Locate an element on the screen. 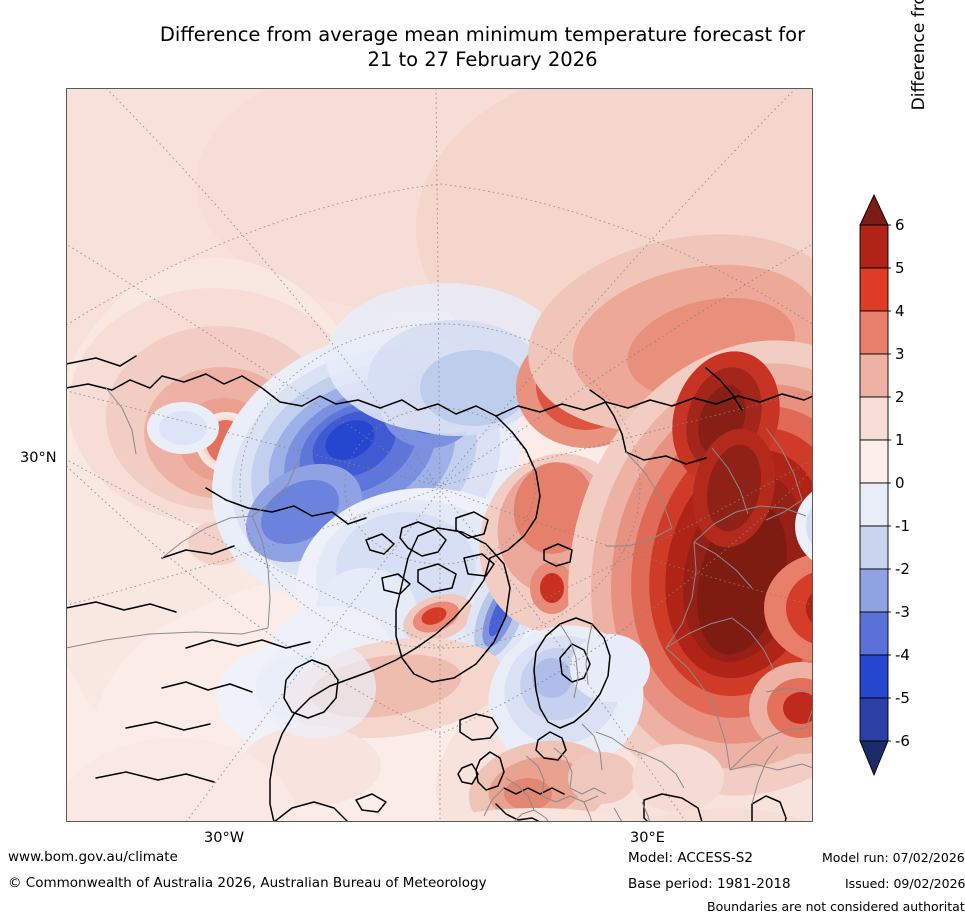 Image resolution: width=965 pixels, height=919 pixels. feature-kara-cold-spot is located at coordinates (804, 526).